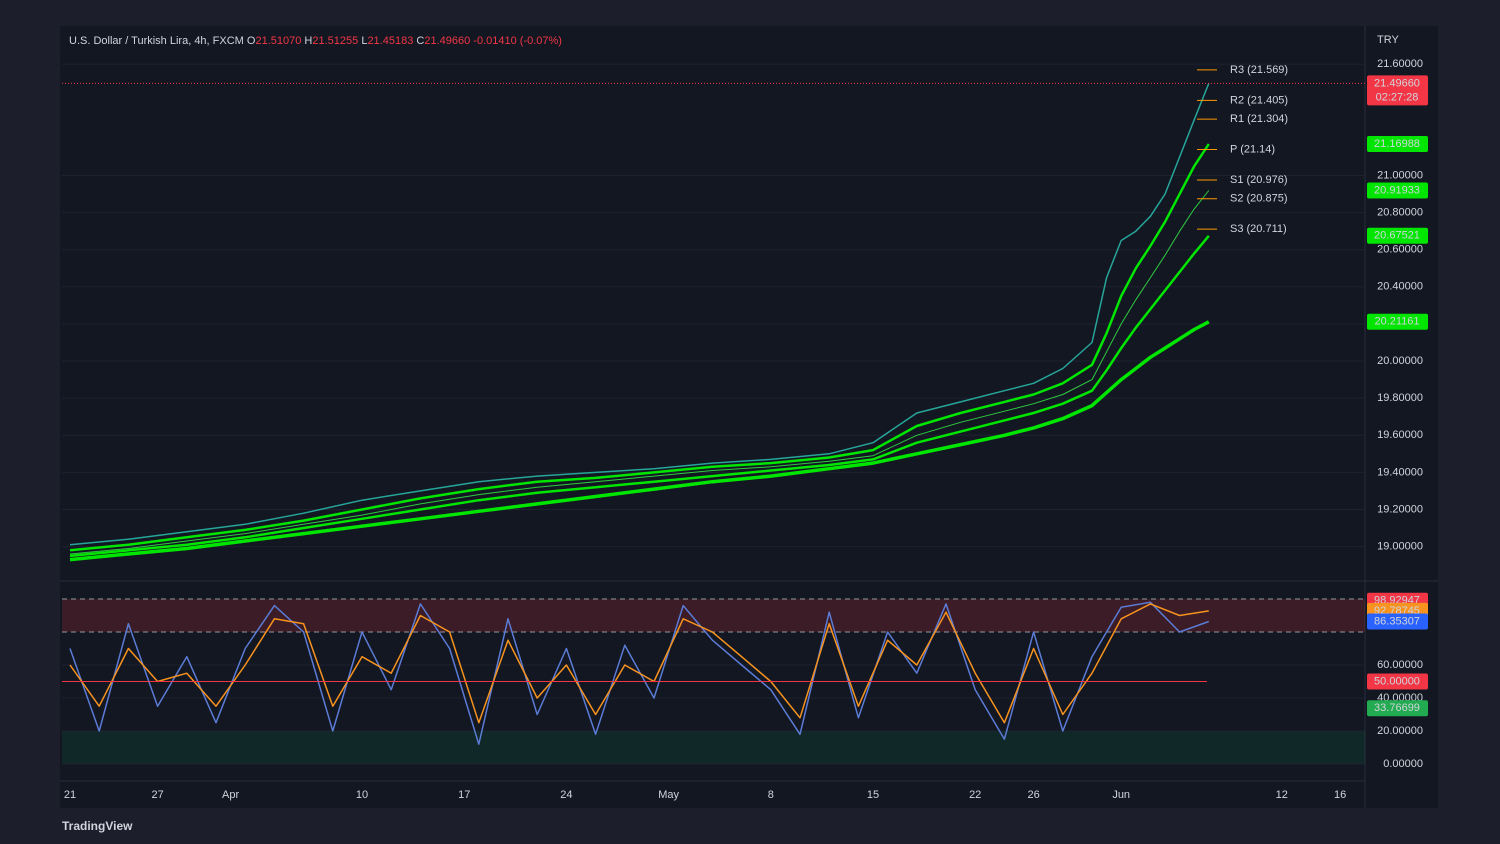 This screenshot has height=844, width=1500. Describe the element at coordinates (390, 41) in the screenshot. I see `ohlc-value: 21.45183` at that location.